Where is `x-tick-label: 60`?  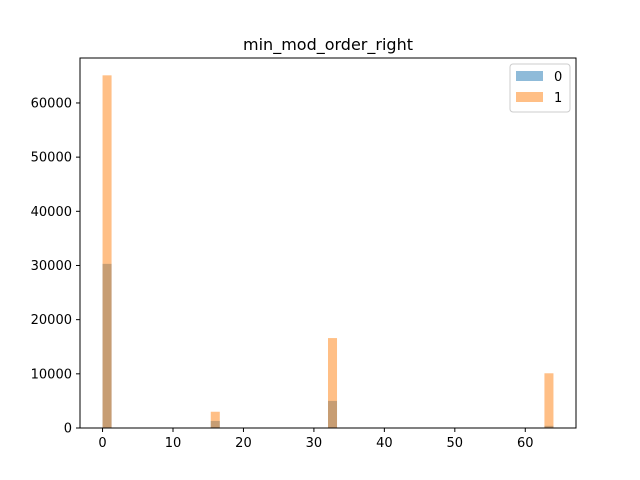
x-tick-label: 60 is located at coordinates (525, 443).